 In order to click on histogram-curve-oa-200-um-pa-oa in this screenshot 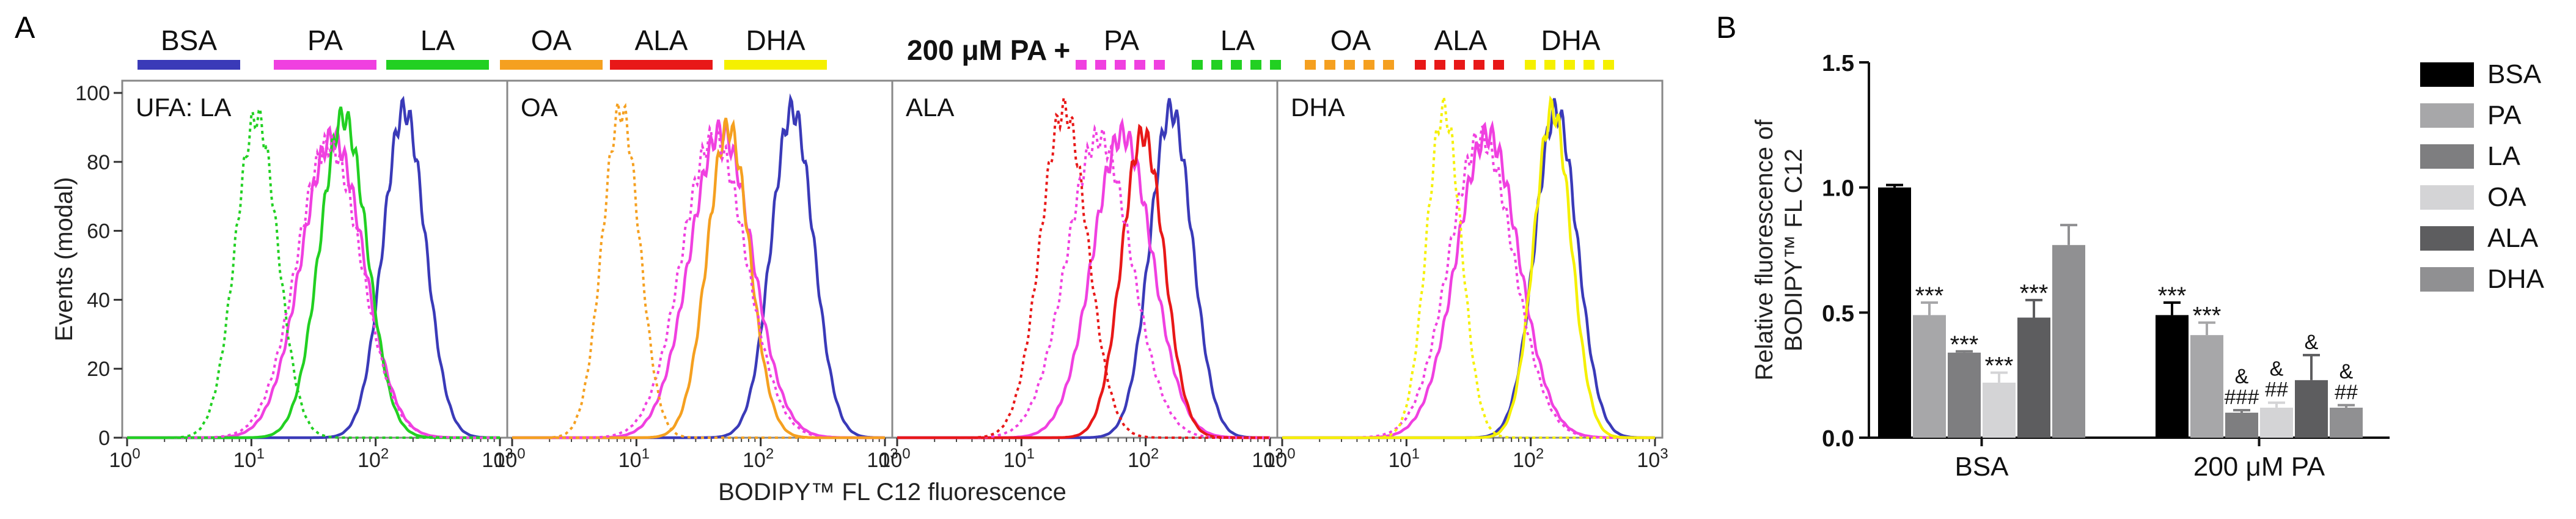, I will do `click(698, 270)`.